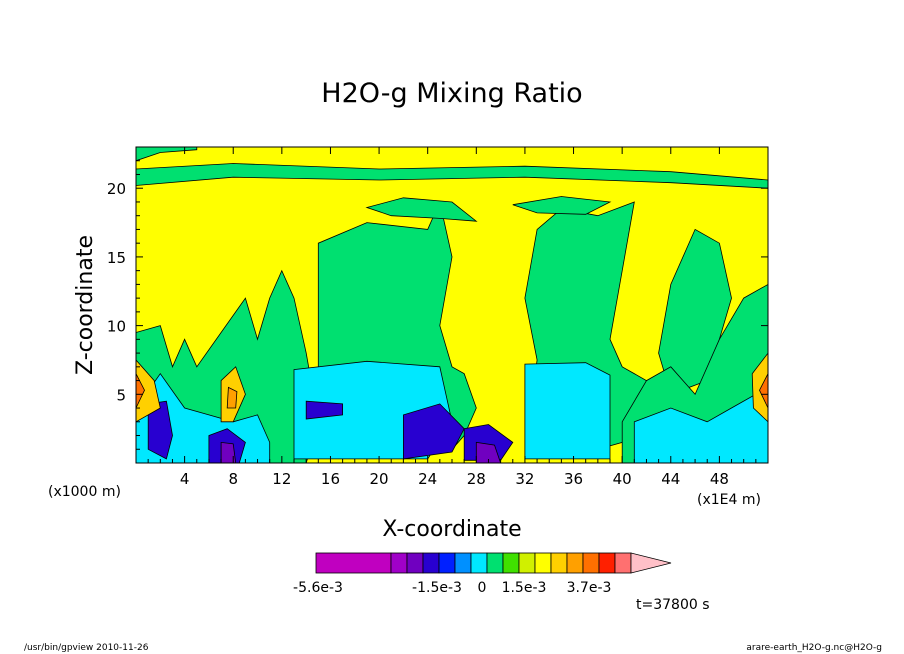 Image resolution: width=904 pixels, height=654 pixels. I want to click on footer-program: /usr/bin/gpview 2010-11-26, so click(86, 648).